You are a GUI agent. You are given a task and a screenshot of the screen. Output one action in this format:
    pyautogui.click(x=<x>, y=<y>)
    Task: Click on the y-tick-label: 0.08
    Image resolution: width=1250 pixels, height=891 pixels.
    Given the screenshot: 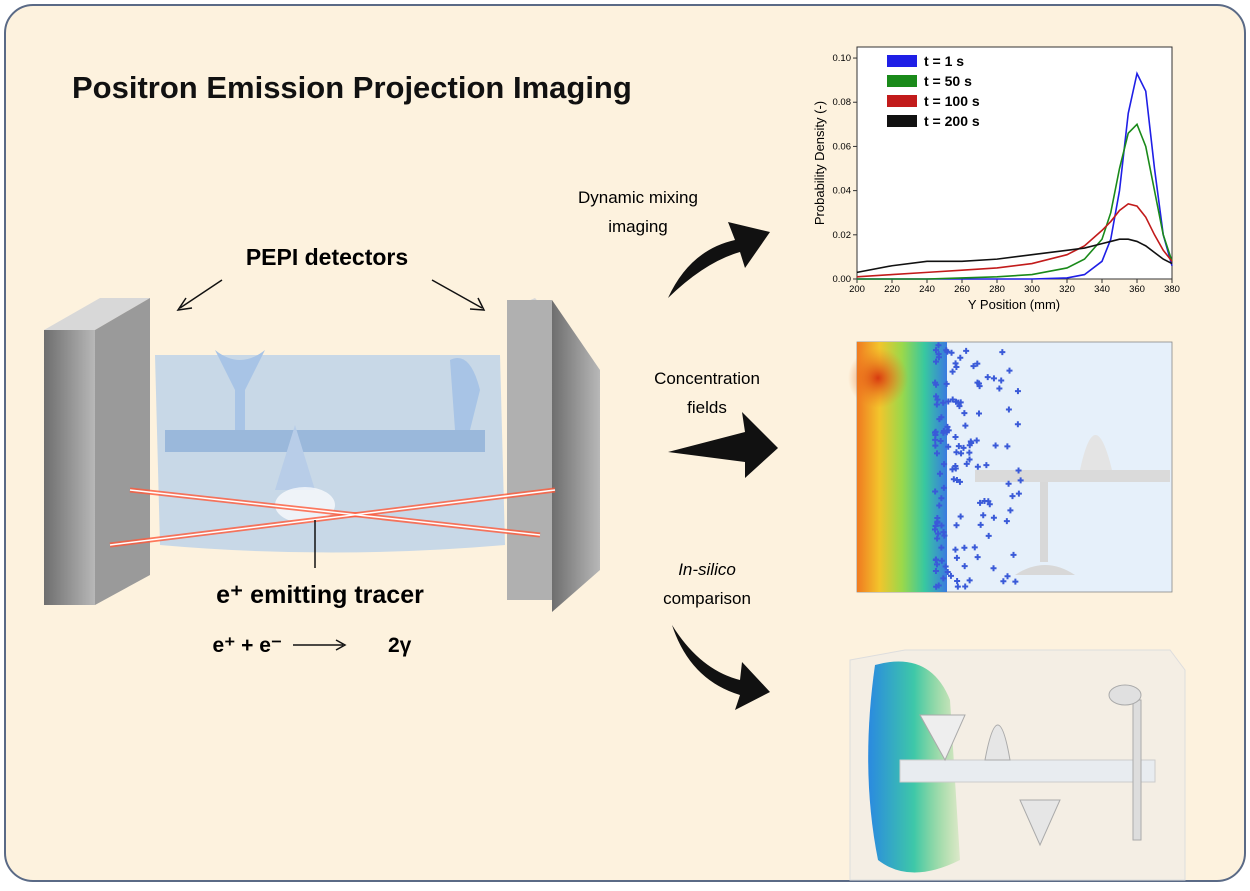 What is the action you would take?
    pyautogui.click(x=842, y=102)
    